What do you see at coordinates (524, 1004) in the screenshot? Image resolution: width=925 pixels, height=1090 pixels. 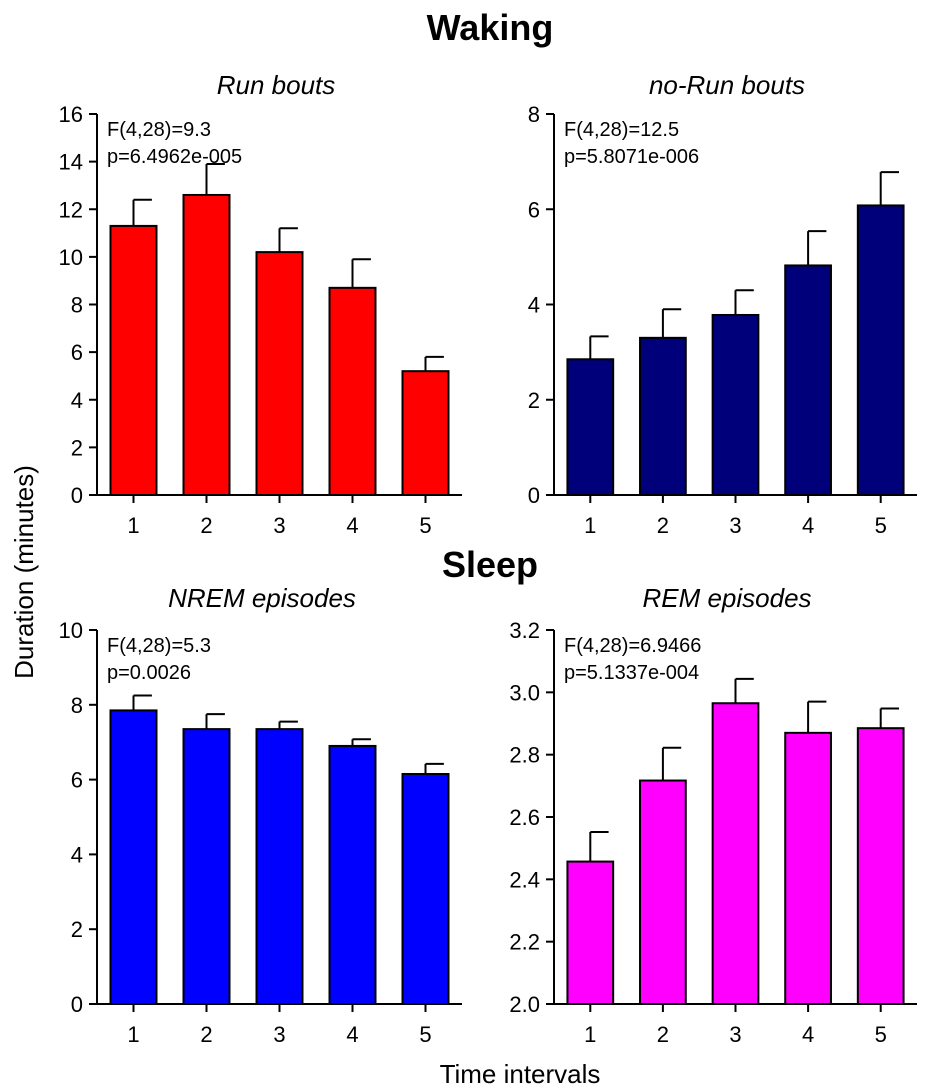 I see `y-tick-label: 2.0` at bounding box center [524, 1004].